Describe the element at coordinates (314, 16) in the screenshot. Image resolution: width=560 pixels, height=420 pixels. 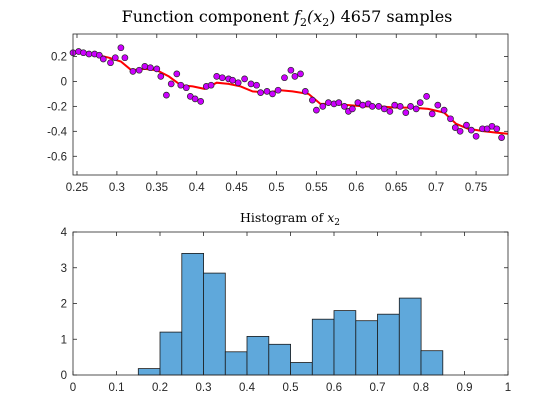
I see `top-title-arg: (x` at that location.